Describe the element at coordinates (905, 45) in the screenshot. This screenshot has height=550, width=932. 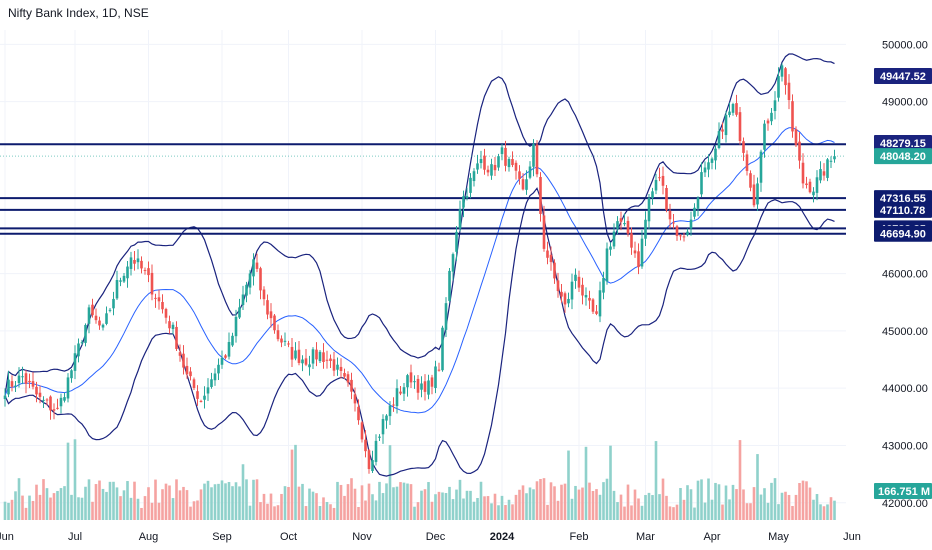
I see `y-tick-label: 50000.00` at that location.